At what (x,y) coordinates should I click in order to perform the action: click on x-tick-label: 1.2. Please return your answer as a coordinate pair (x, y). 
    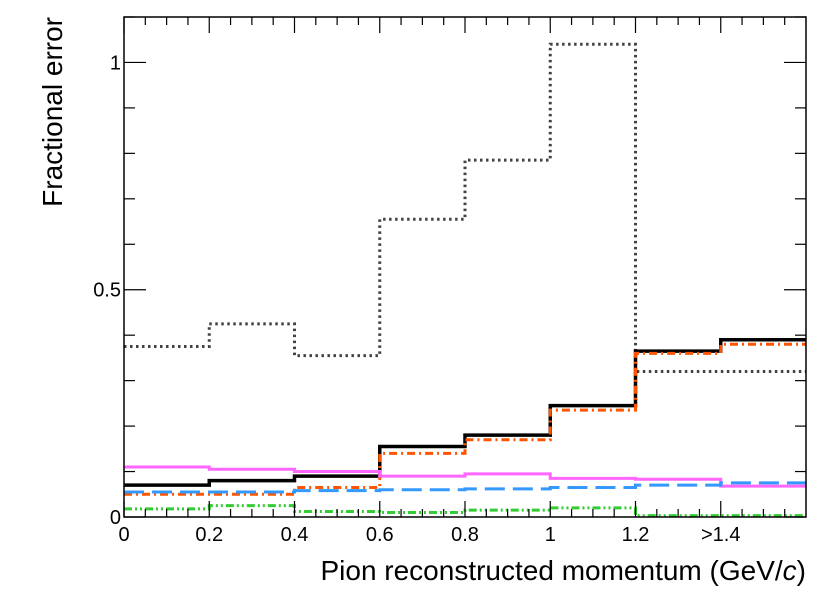
    Looking at the image, I should click on (636, 535).